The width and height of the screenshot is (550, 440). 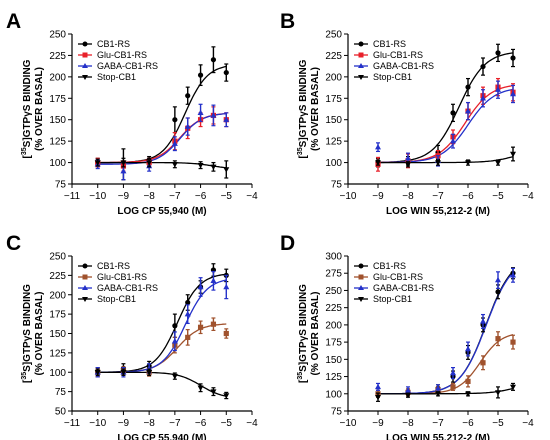 What do you see at coordinates (333, 257) in the screenshot?
I see `y-tick-label: 300` at bounding box center [333, 257].